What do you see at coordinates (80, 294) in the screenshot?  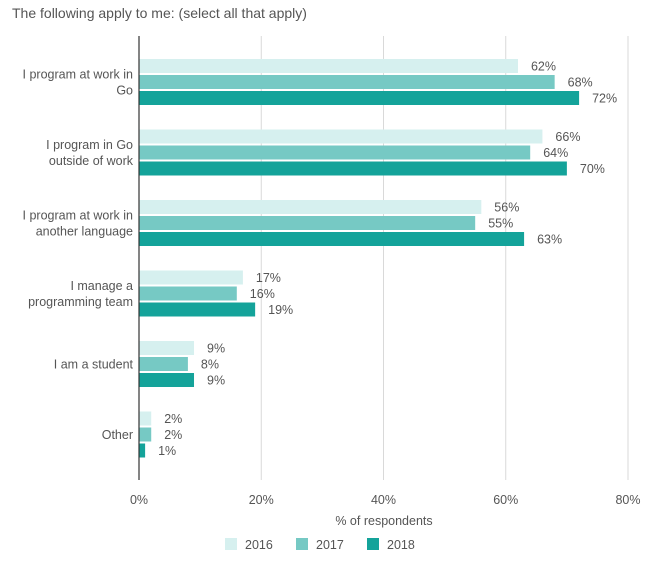 I see `category-label: I manage a programming team` at bounding box center [80, 294].